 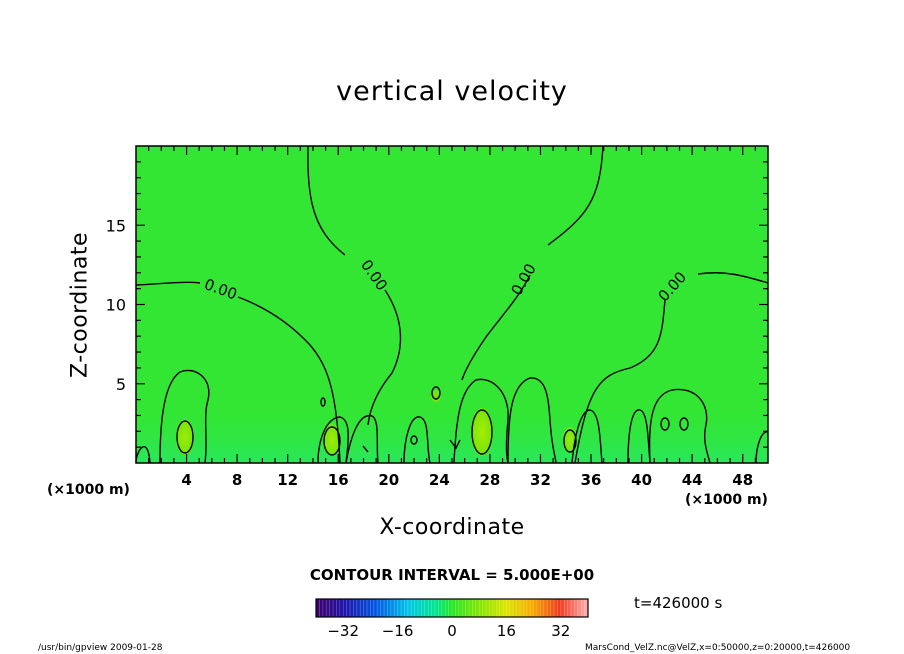 I want to click on surface-turbulence-band, so click(x=452, y=431).